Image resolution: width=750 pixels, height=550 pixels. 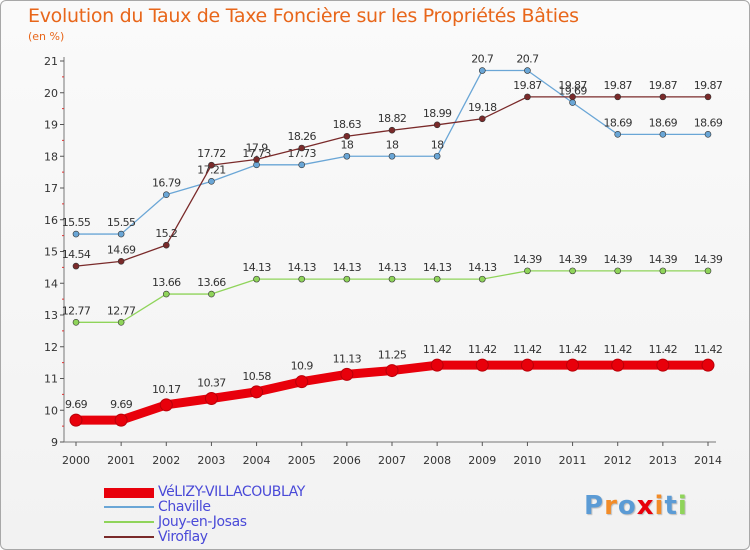 I want to click on data-label: 13.66, so click(x=166, y=282).